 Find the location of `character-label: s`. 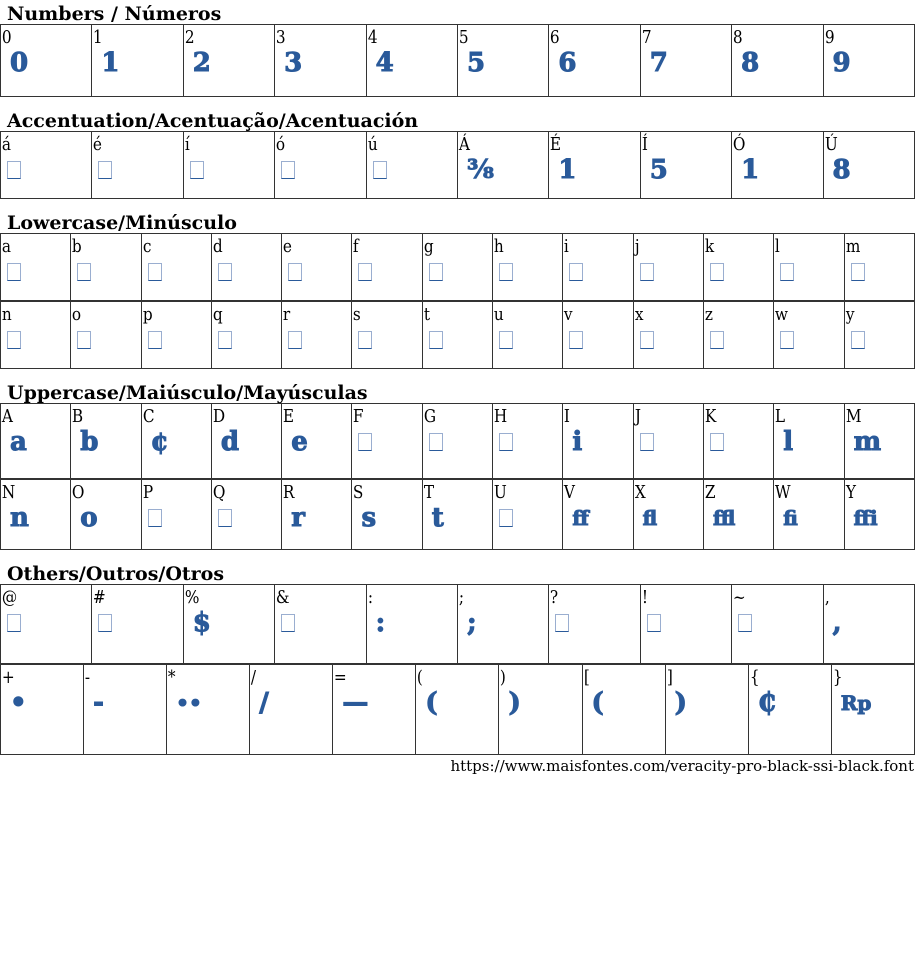

character-label: s is located at coordinates (357, 314).